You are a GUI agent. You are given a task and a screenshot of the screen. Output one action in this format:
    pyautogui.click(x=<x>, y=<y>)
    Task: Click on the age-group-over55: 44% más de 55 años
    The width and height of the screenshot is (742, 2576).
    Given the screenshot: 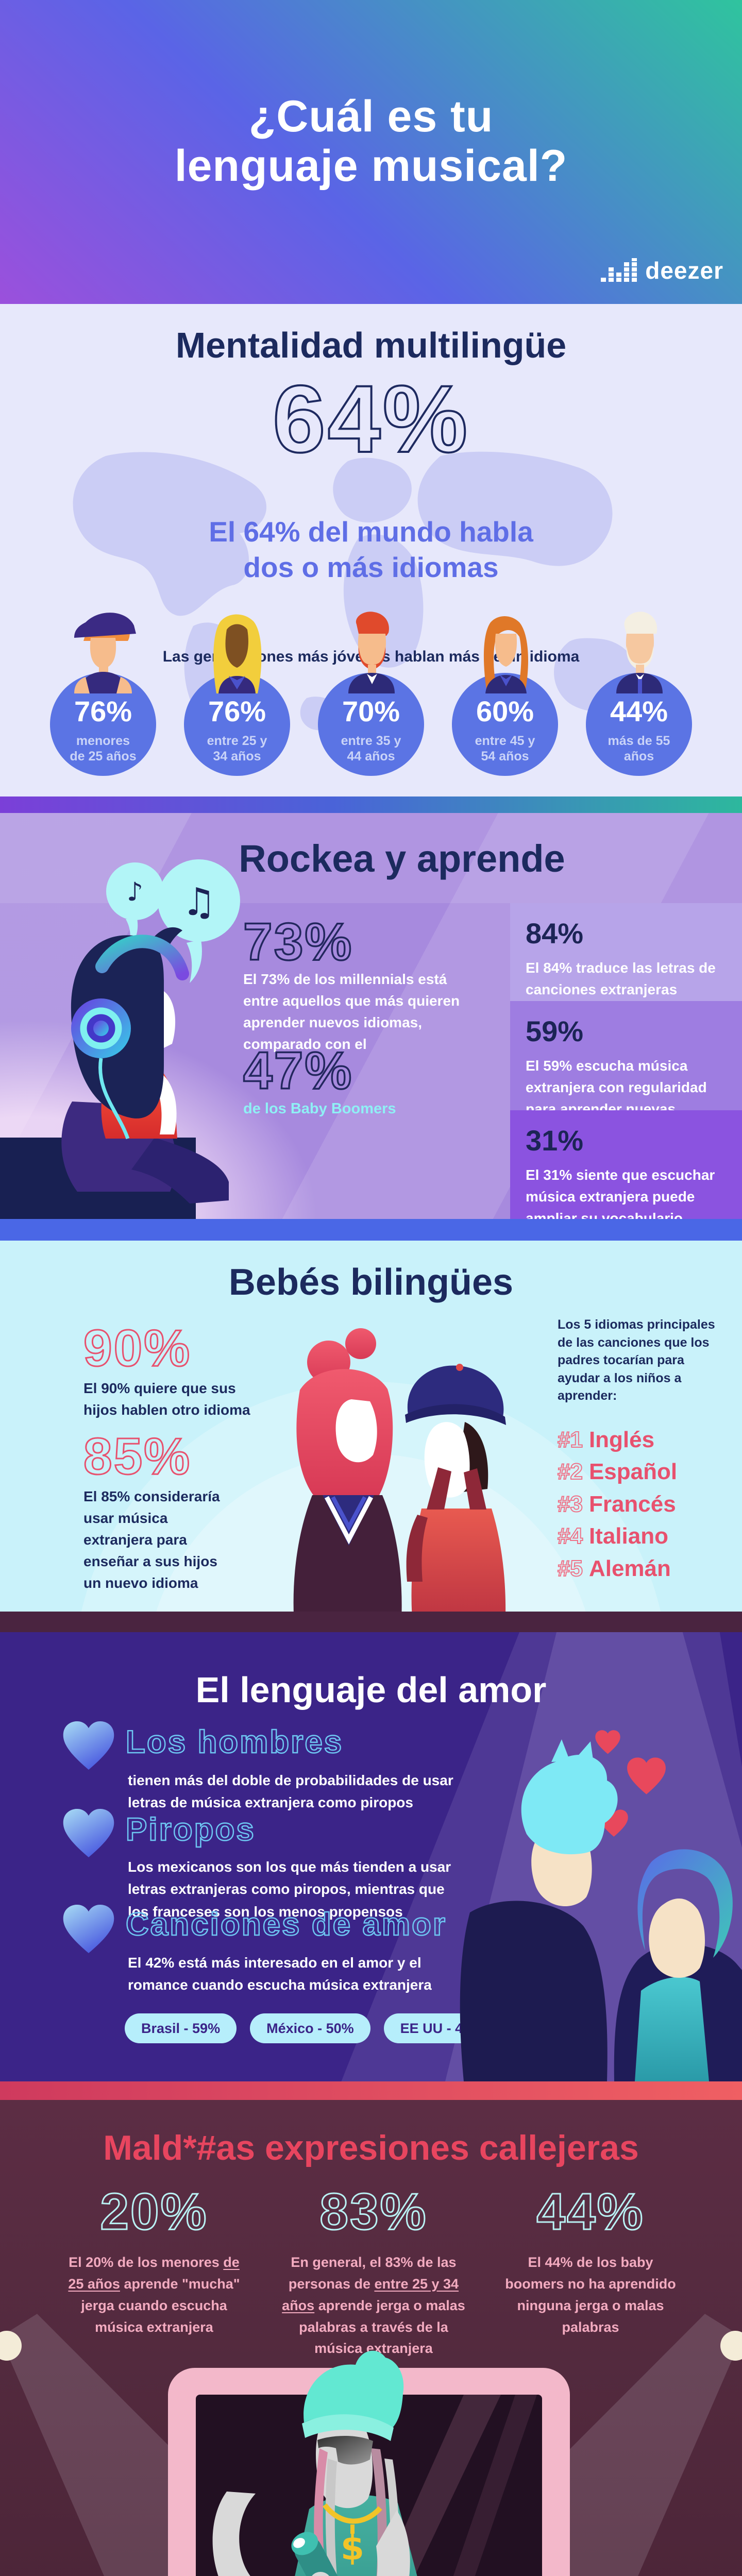 What is the action you would take?
    pyautogui.click(x=639, y=691)
    